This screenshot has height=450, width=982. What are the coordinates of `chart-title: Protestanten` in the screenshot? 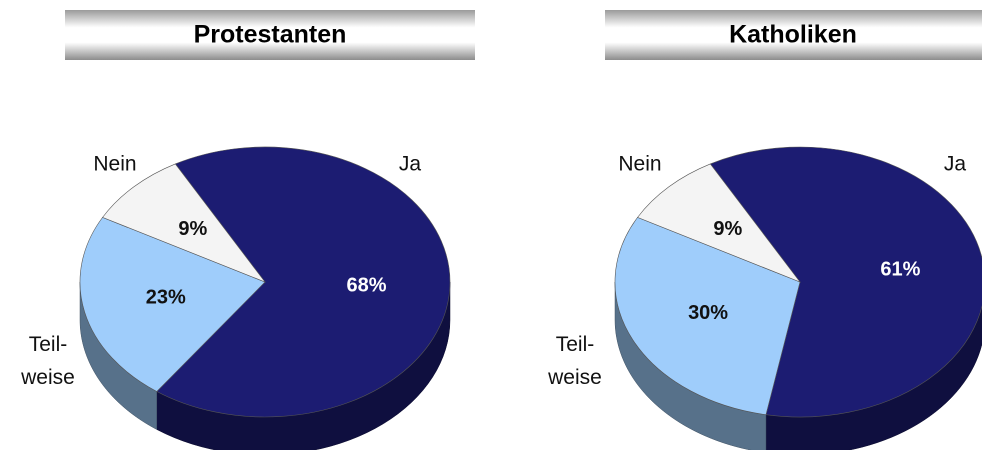 It's located at (270, 35).